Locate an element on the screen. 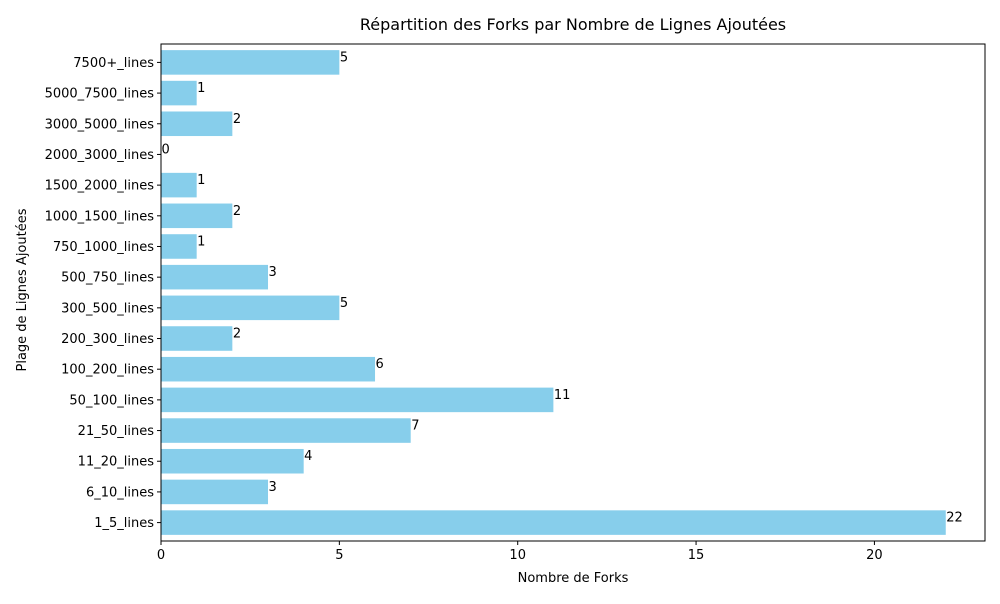  y-tick-label: 1500_2000_lines is located at coordinates (100, 186).